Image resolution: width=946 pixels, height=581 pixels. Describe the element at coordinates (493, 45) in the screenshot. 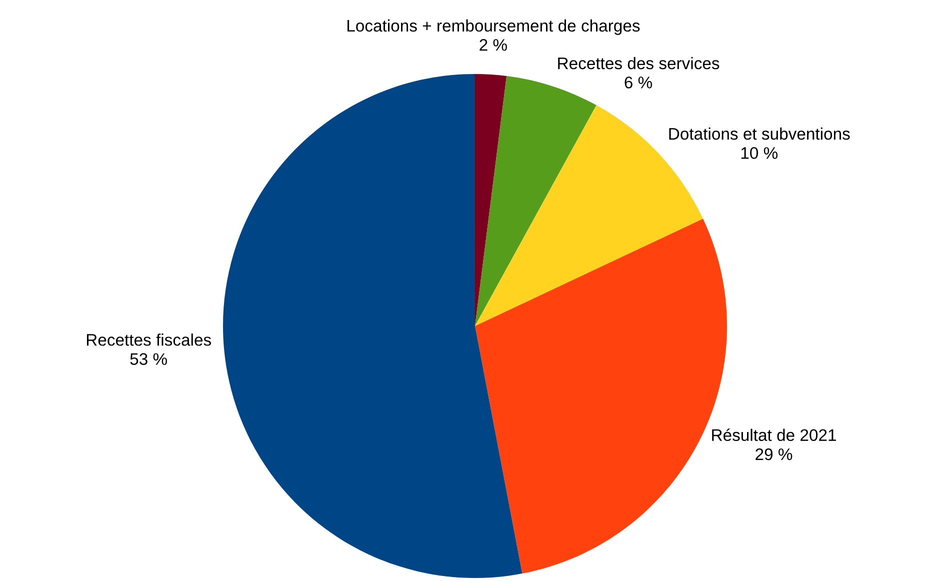

I see `data-label: 2 %` at that location.